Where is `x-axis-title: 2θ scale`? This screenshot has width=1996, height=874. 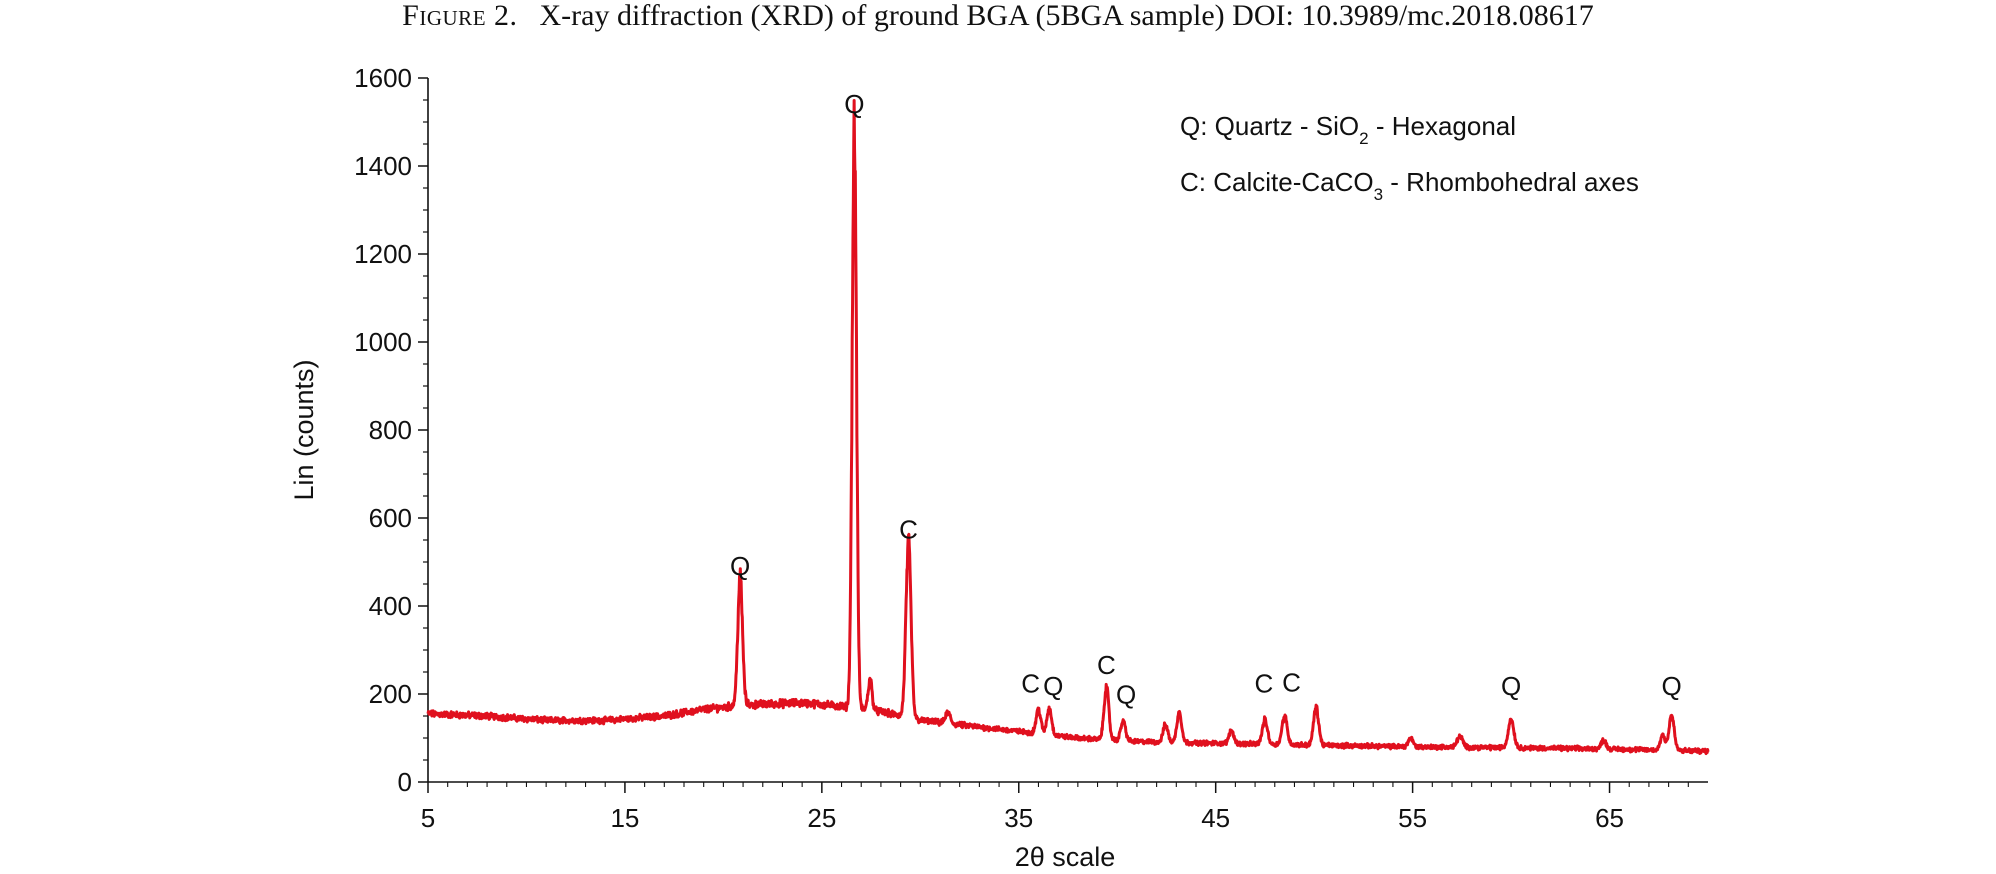 x-axis-title: 2θ scale is located at coordinates (1065, 857).